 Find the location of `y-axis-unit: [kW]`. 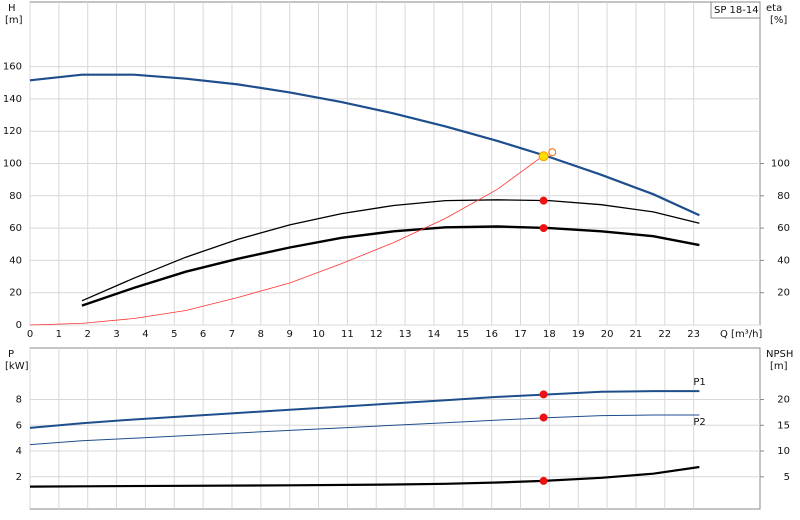

y-axis-unit: [kW] is located at coordinates (17, 366).